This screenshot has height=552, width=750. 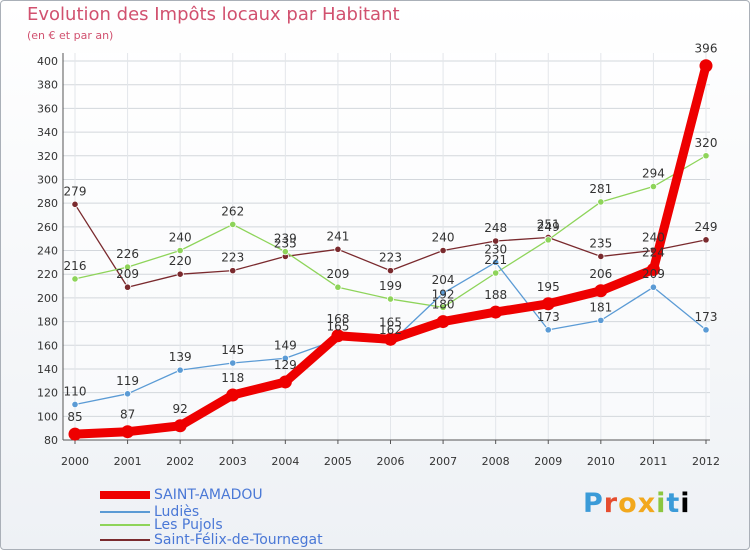 I want to click on data-label: 224, so click(x=653, y=252).